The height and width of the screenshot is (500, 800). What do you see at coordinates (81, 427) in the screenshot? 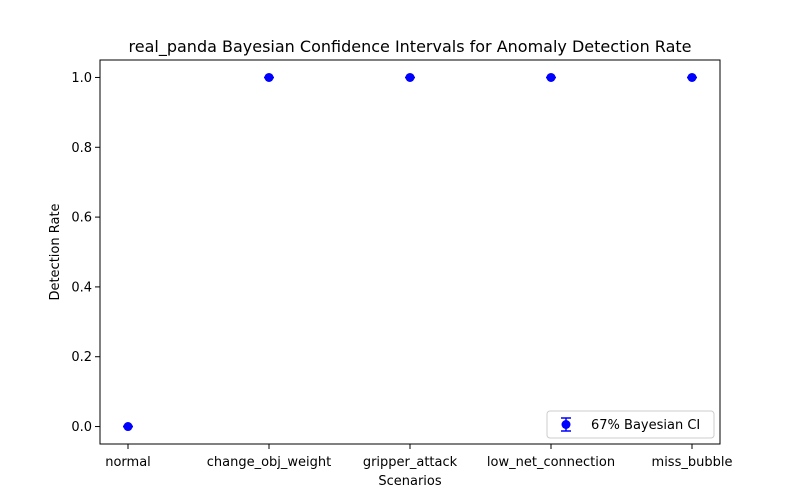
I see `y-tick-label: 0.0` at bounding box center [81, 427].